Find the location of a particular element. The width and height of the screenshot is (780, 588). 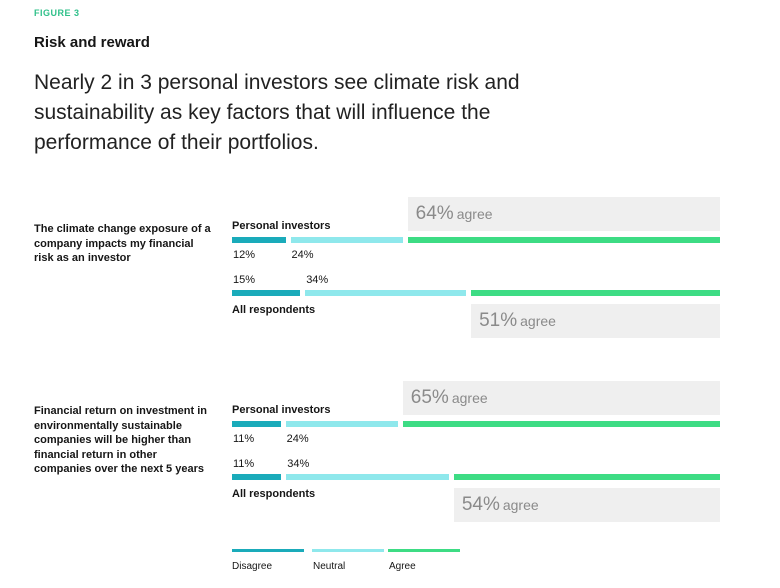

q2g0-agree-word: agree is located at coordinates (469, 398).